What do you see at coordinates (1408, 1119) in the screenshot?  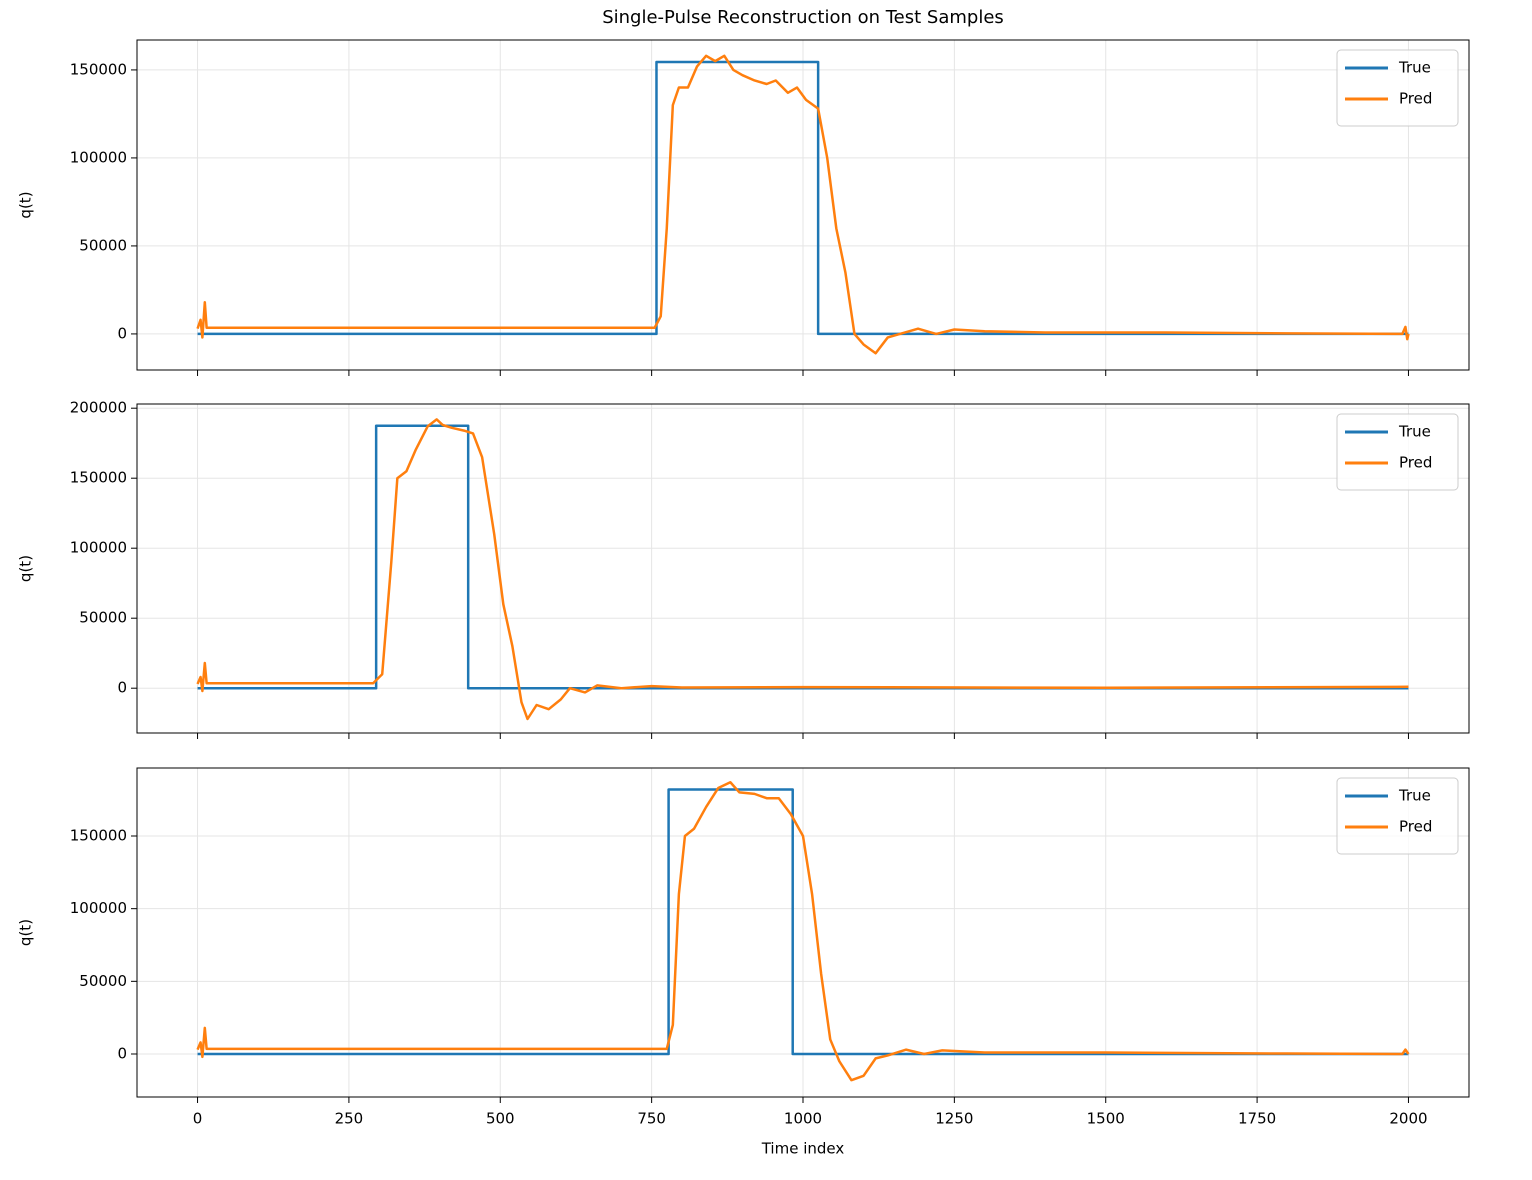 I see `x-tick-label: 2000` at bounding box center [1408, 1119].